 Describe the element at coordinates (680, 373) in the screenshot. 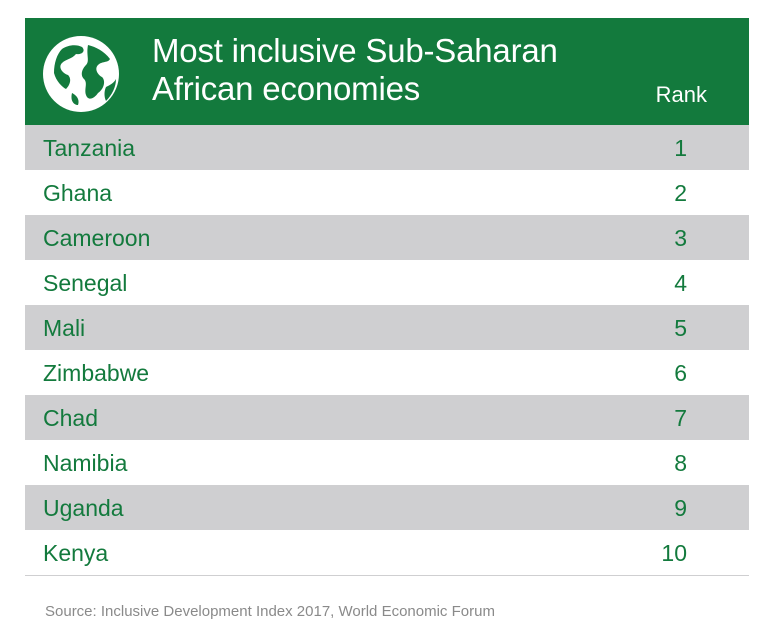

I see `rank-value: 6` at that location.